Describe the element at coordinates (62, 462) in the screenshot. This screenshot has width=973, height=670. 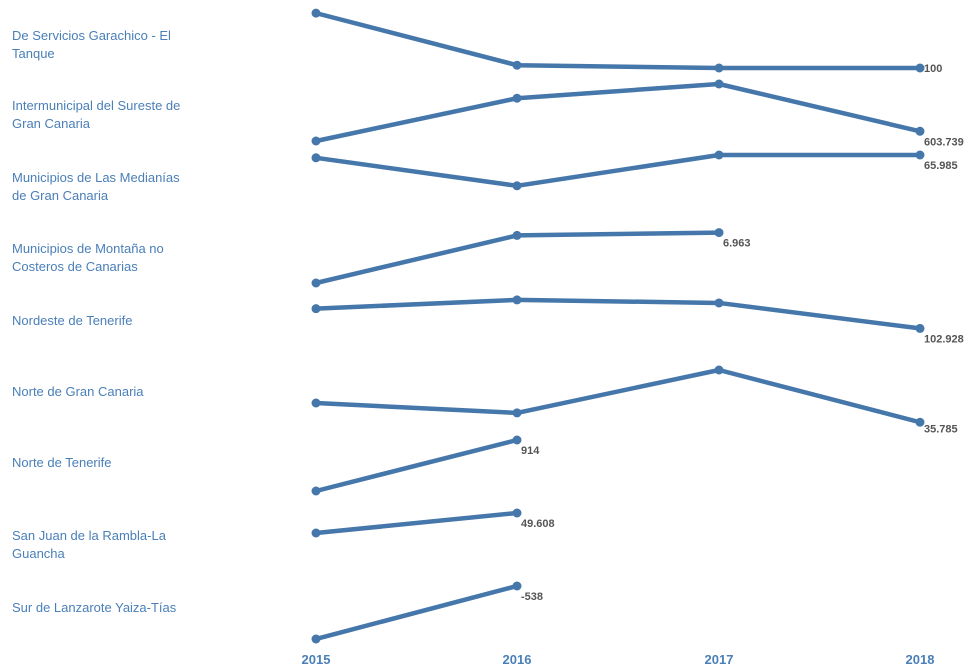
I see `row-label: Norte de Tenerife` at that location.